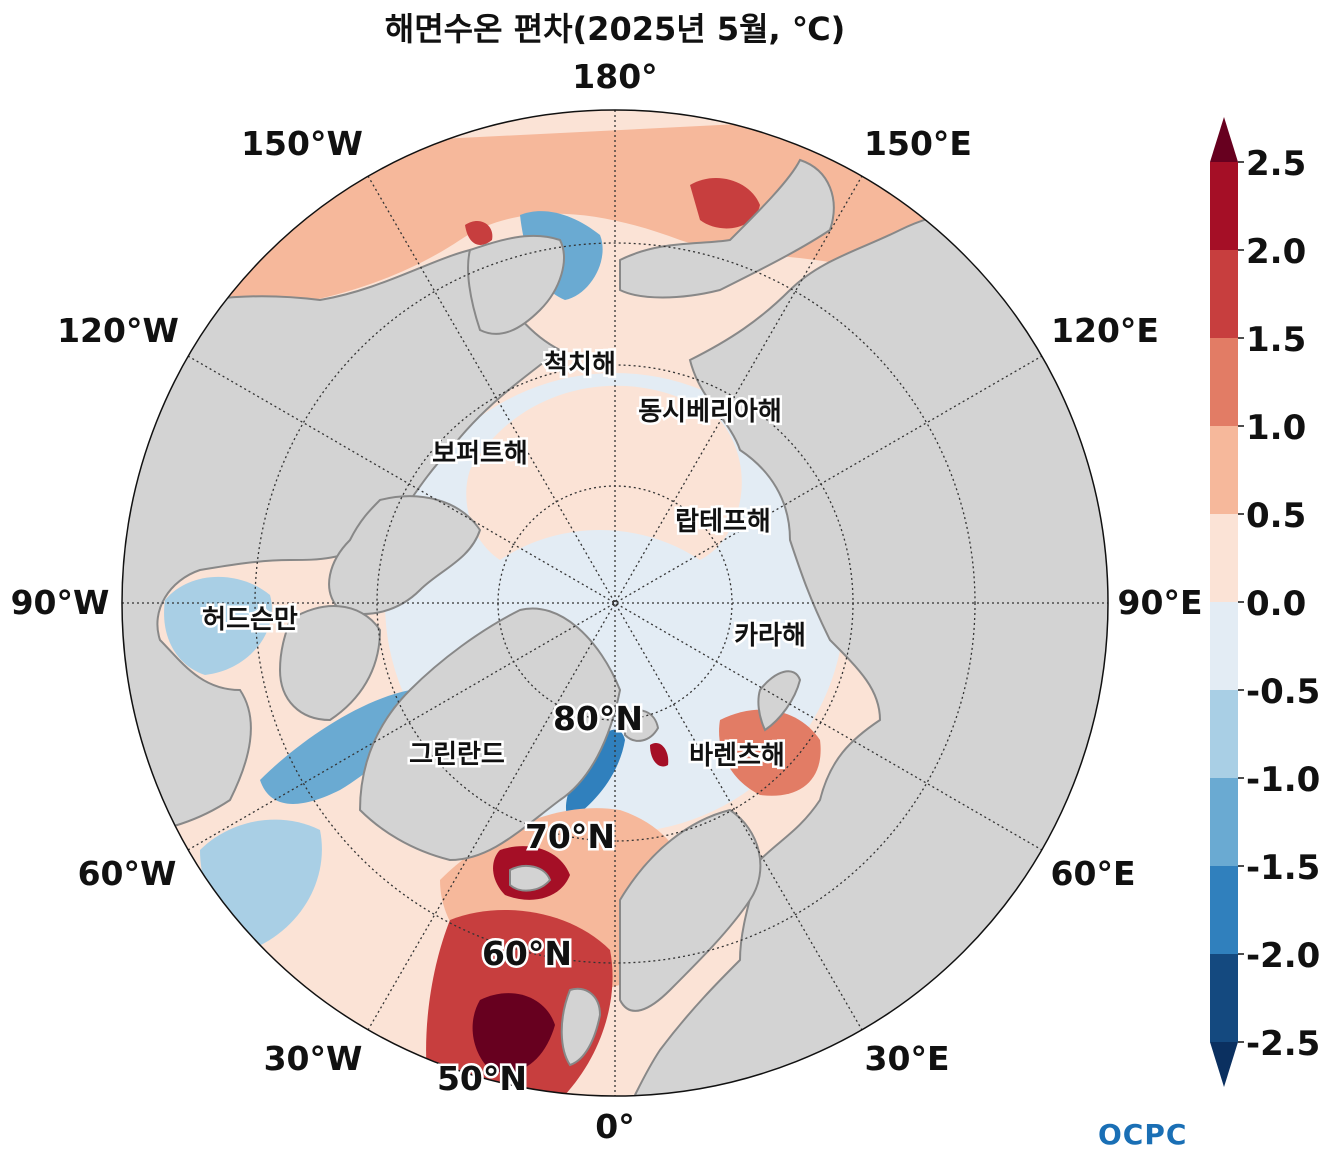 The image size is (1325, 1157). I want to click on colorbar-tick-label: -2.0, so click(1283, 956).